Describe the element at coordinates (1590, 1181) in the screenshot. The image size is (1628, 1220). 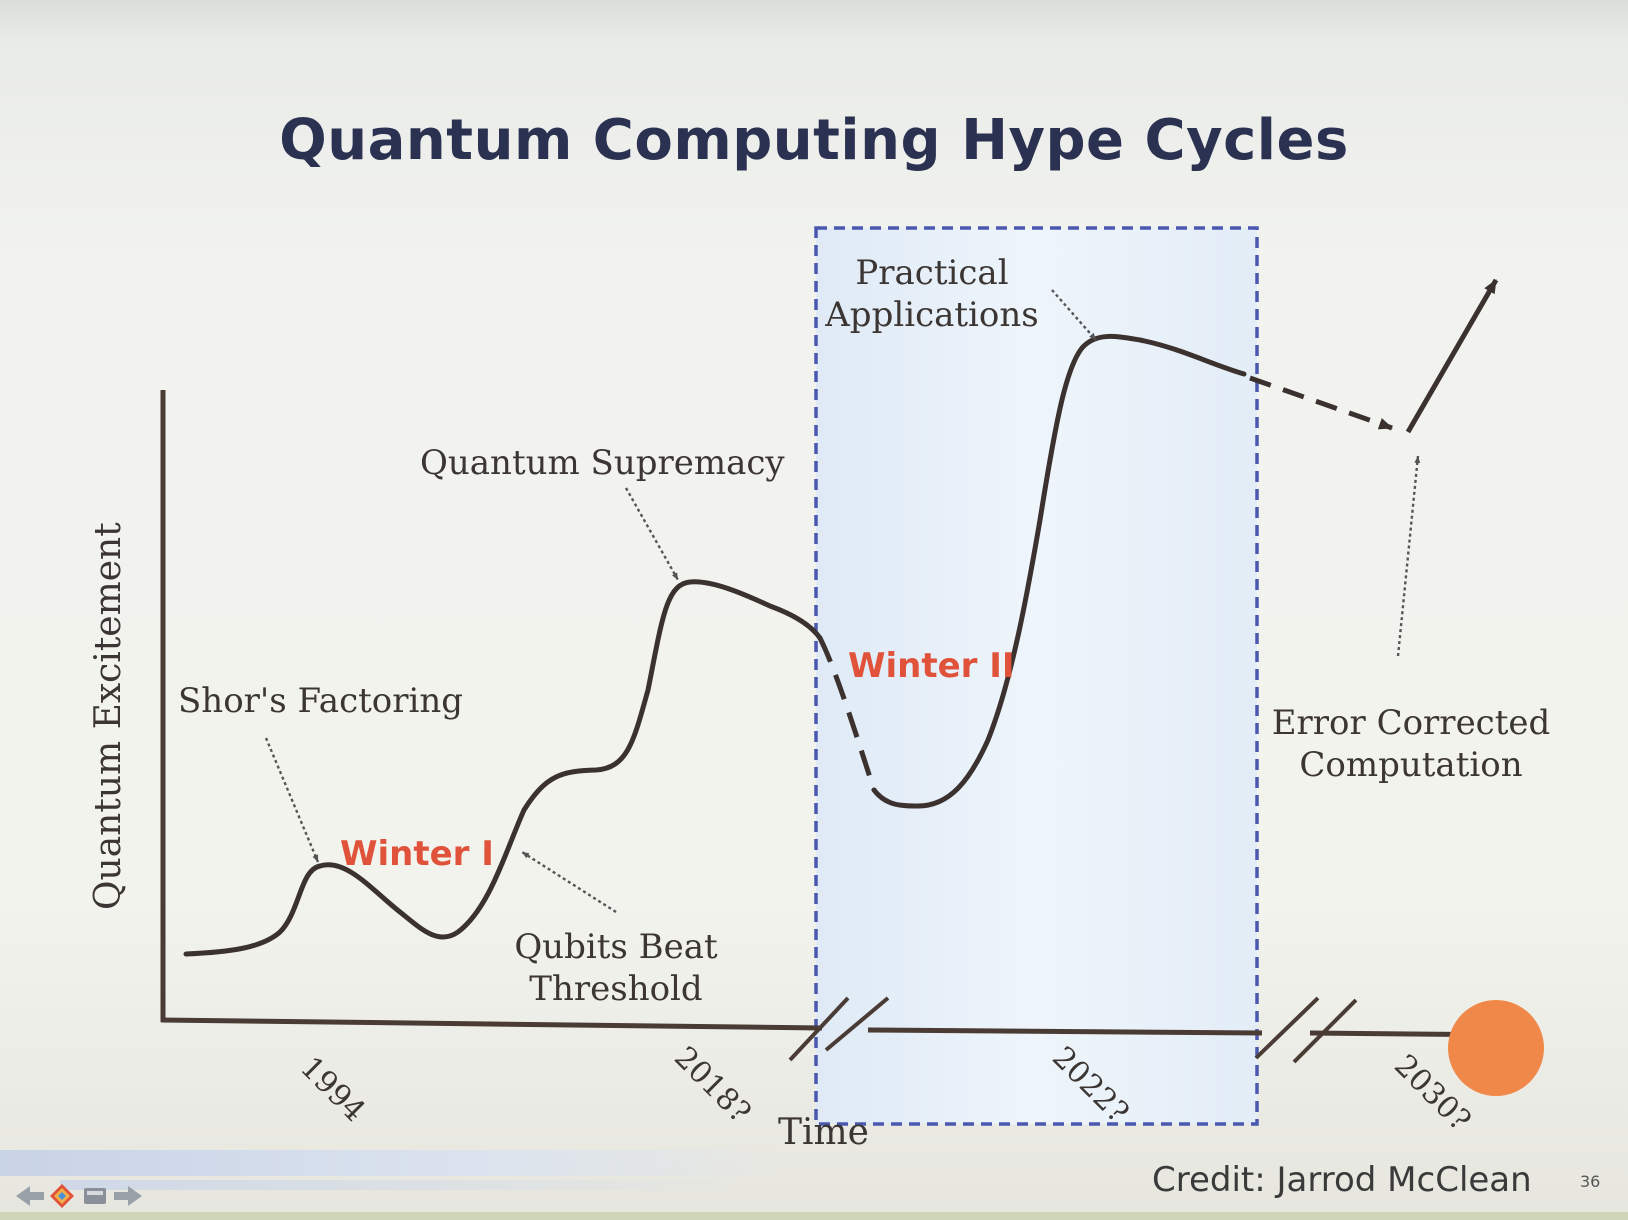
I see `page-number: 36` at that location.